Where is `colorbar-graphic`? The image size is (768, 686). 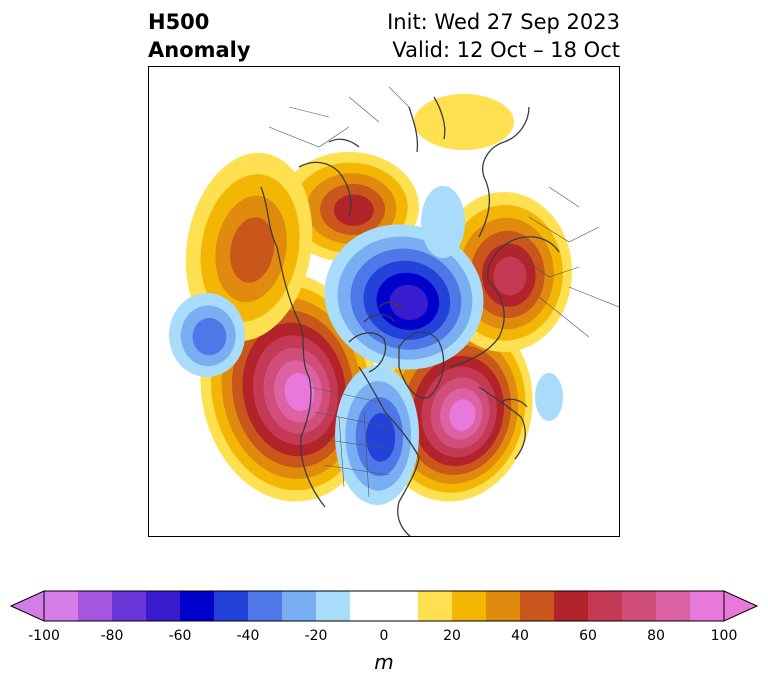 colorbar-graphic is located at coordinates (384, 606).